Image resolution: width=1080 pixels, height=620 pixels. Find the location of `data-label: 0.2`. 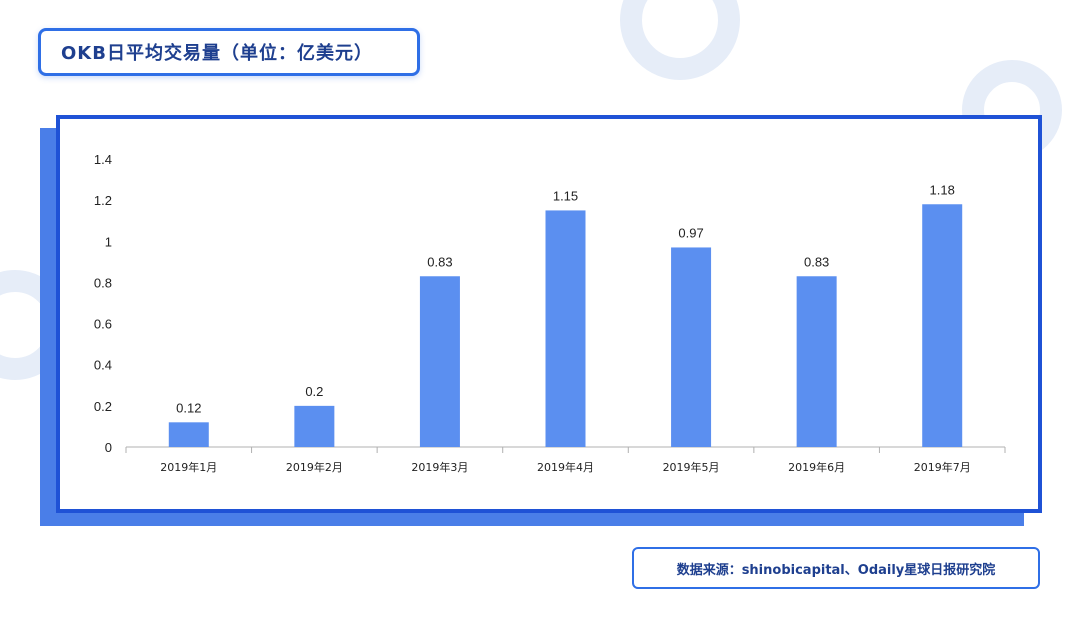

data-label: 0.2 is located at coordinates (314, 391).